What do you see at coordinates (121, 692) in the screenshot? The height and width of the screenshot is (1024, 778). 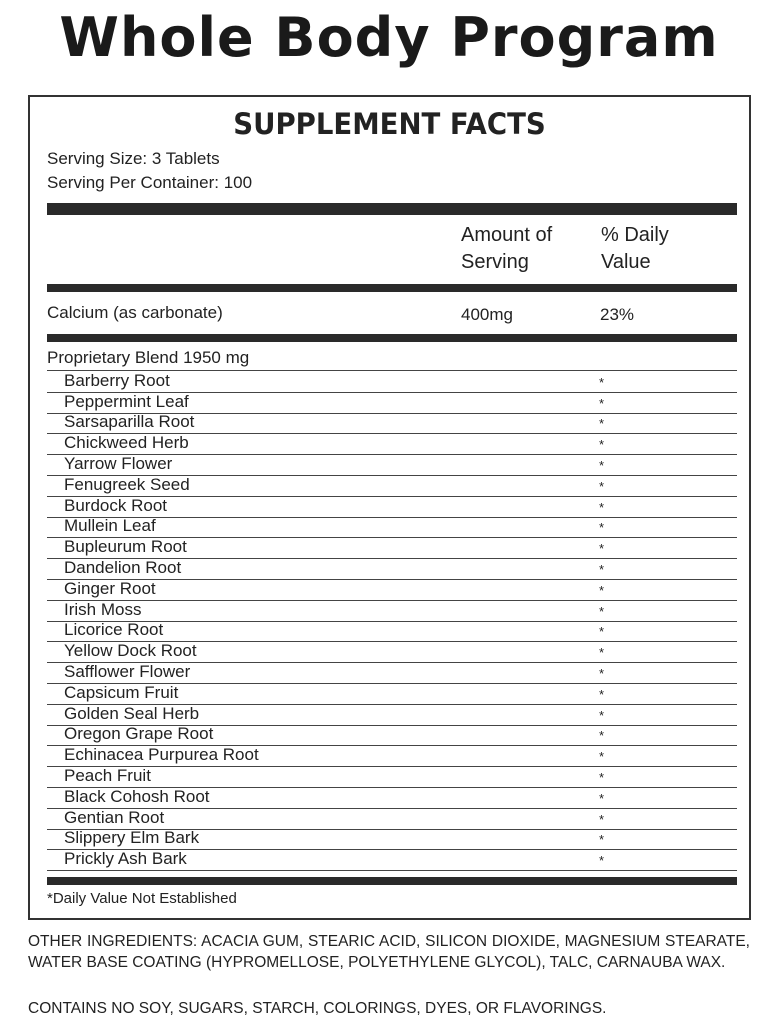 I see `ingredient-name: Capsicum Fruit` at bounding box center [121, 692].